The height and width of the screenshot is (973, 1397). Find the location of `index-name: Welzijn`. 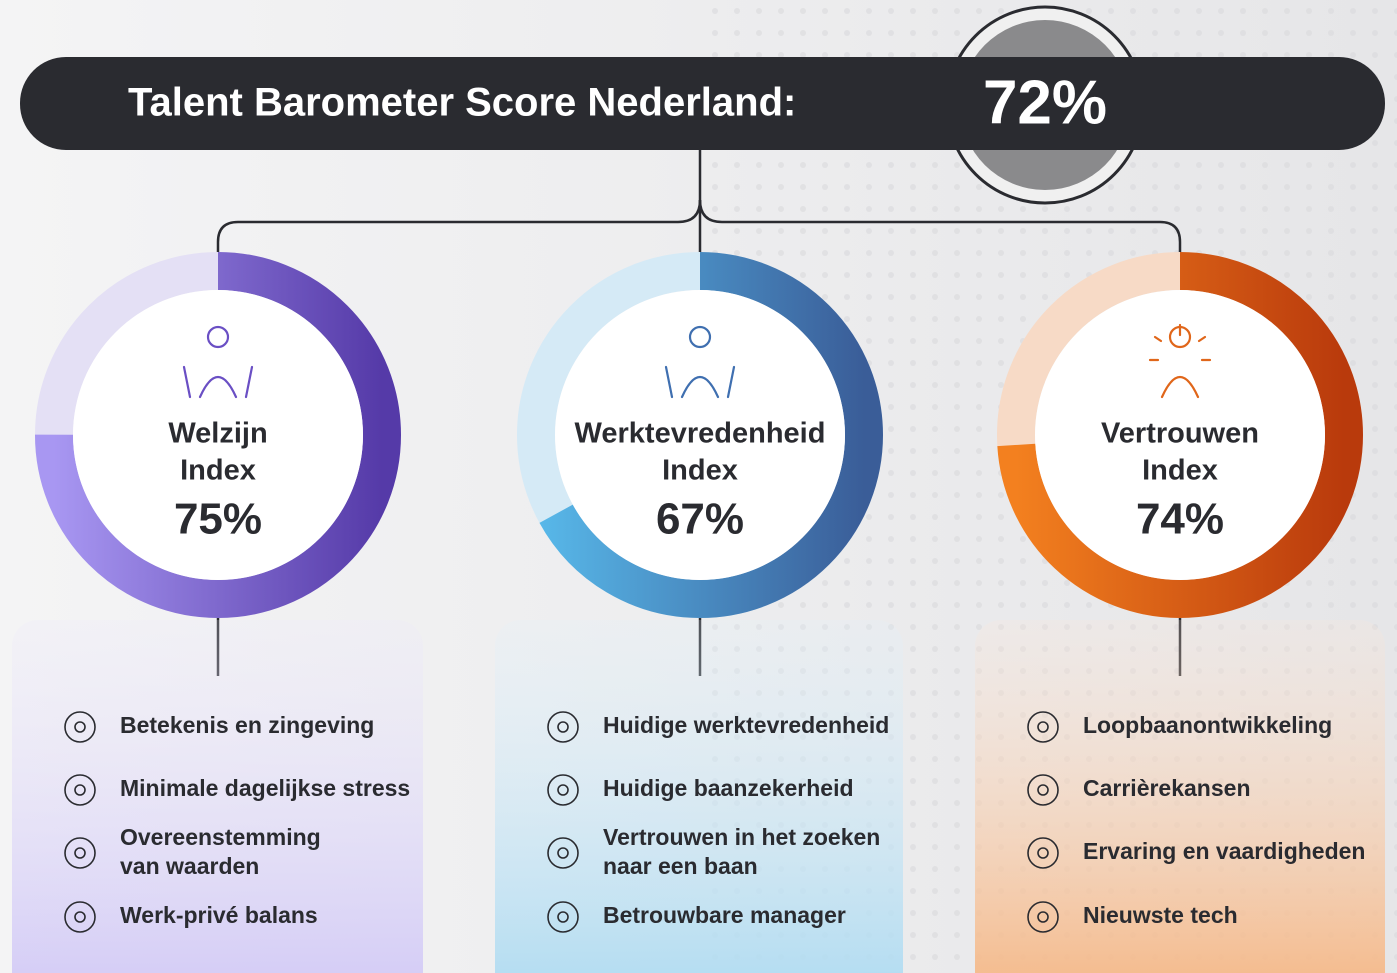

index-name: Welzijn is located at coordinates (217, 434).